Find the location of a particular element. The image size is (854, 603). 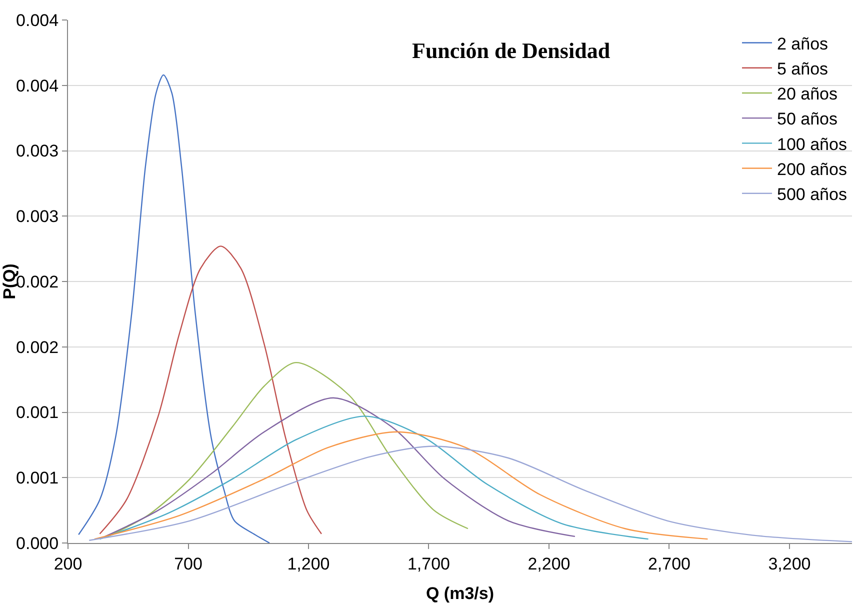

legend-label: 100 años is located at coordinates (812, 144).